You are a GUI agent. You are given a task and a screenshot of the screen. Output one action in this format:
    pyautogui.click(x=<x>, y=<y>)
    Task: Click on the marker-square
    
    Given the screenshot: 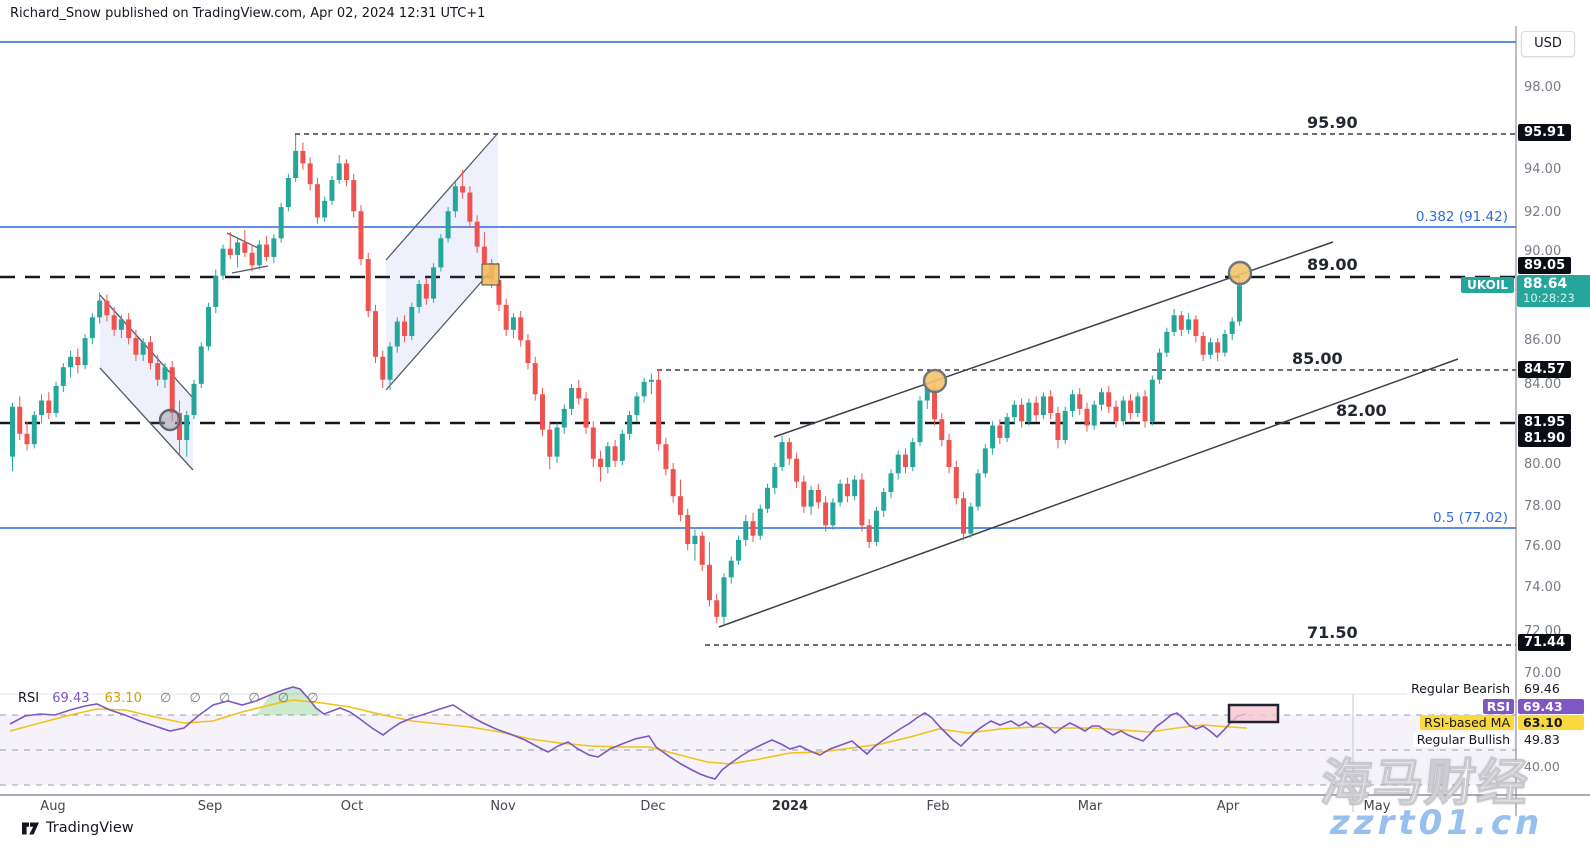 What is the action you would take?
    pyautogui.click(x=490, y=274)
    